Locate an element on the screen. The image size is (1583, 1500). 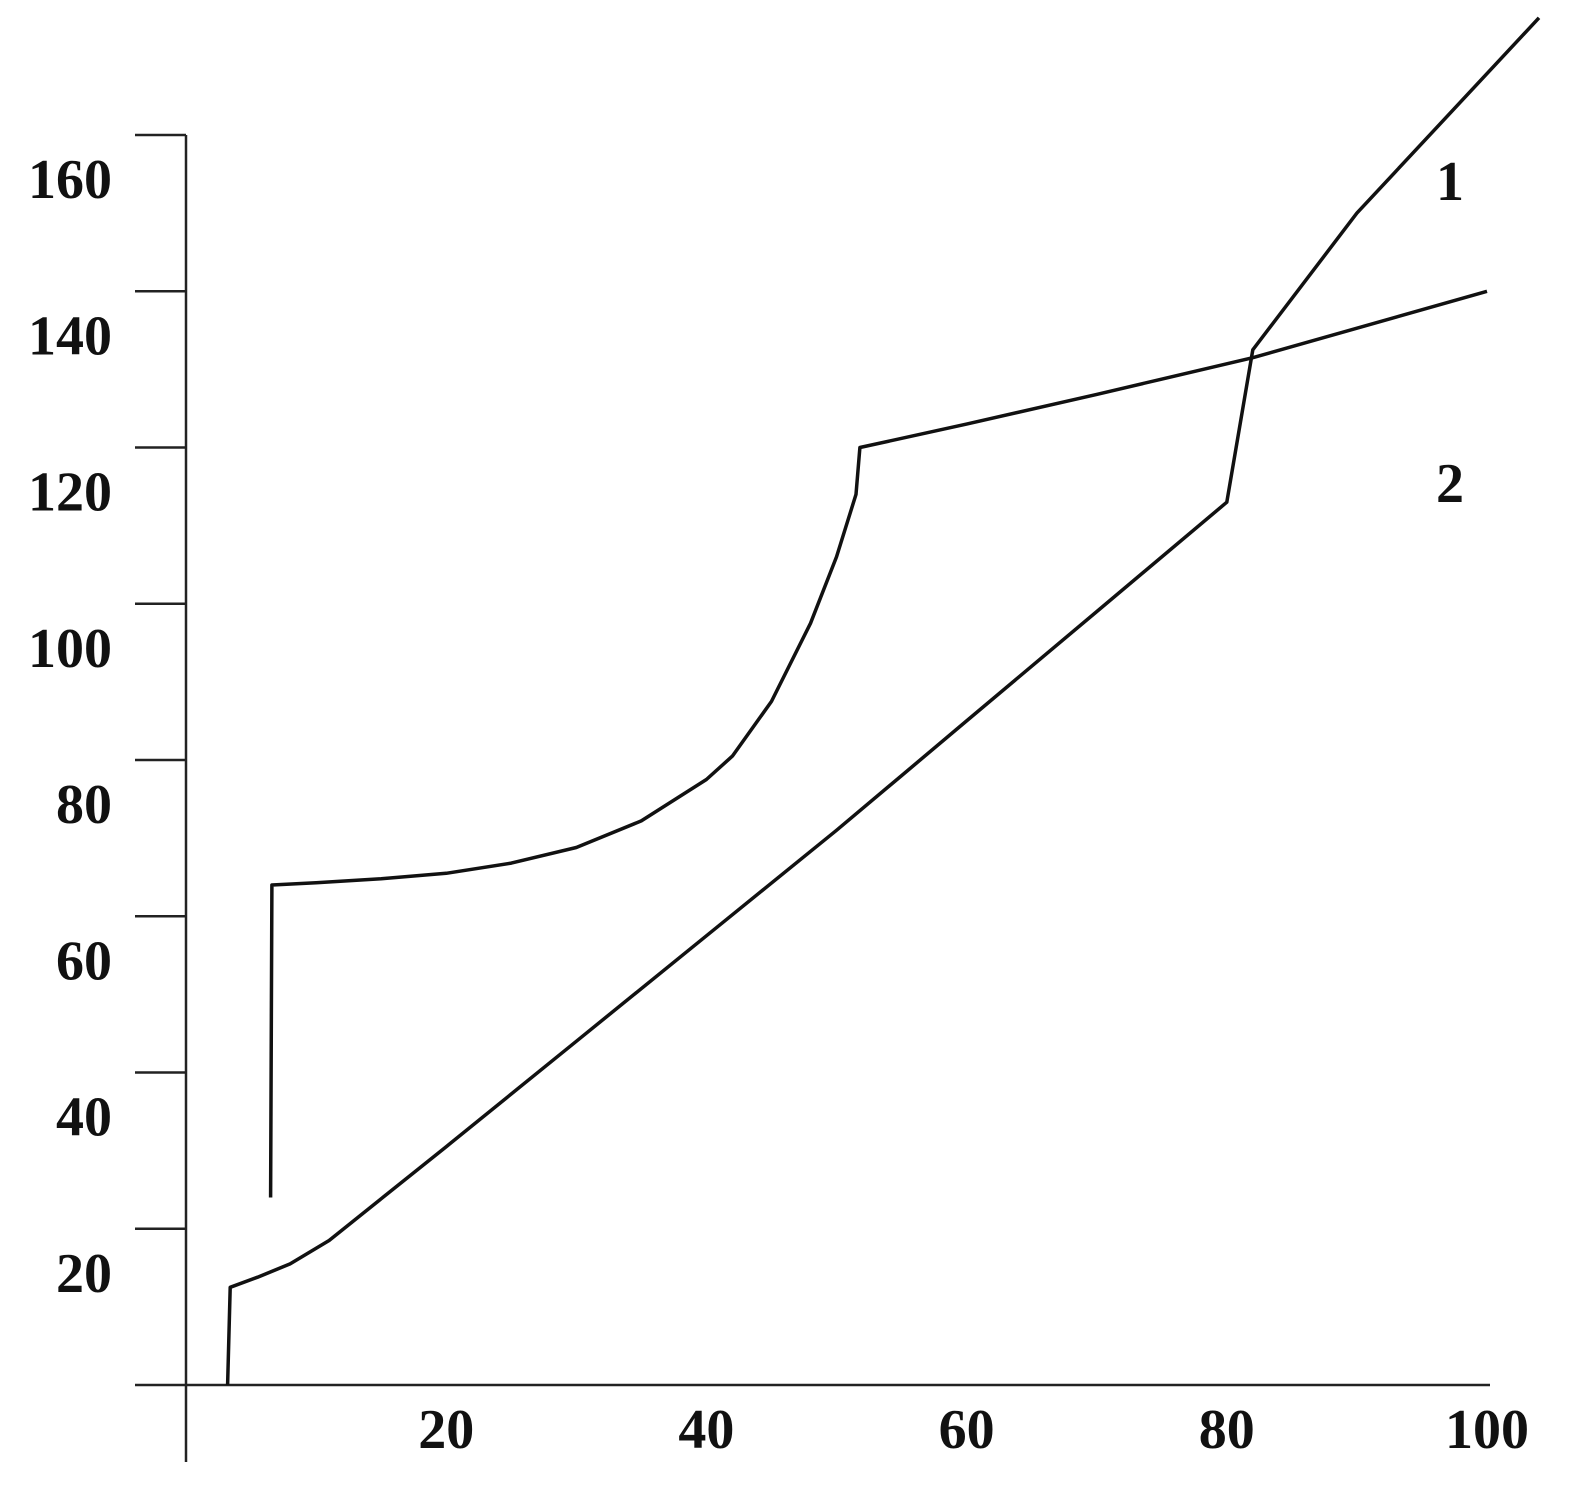
y-tick-label: 80 is located at coordinates (84, 805).